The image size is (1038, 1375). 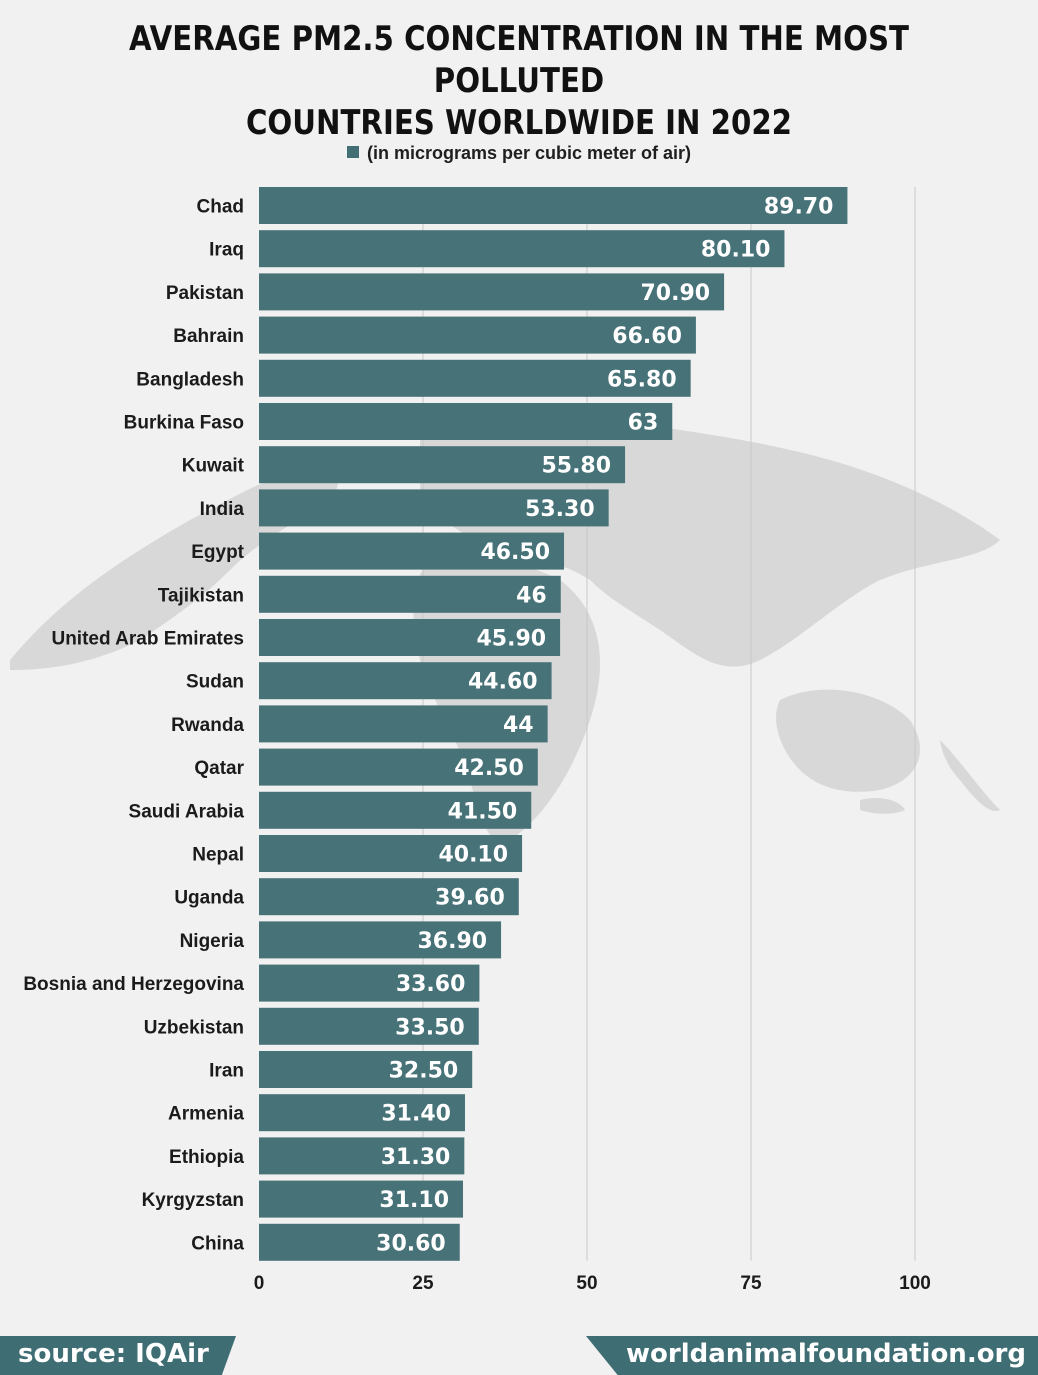 I want to click on value-label: 33.50, so click(x=430, y=1027).